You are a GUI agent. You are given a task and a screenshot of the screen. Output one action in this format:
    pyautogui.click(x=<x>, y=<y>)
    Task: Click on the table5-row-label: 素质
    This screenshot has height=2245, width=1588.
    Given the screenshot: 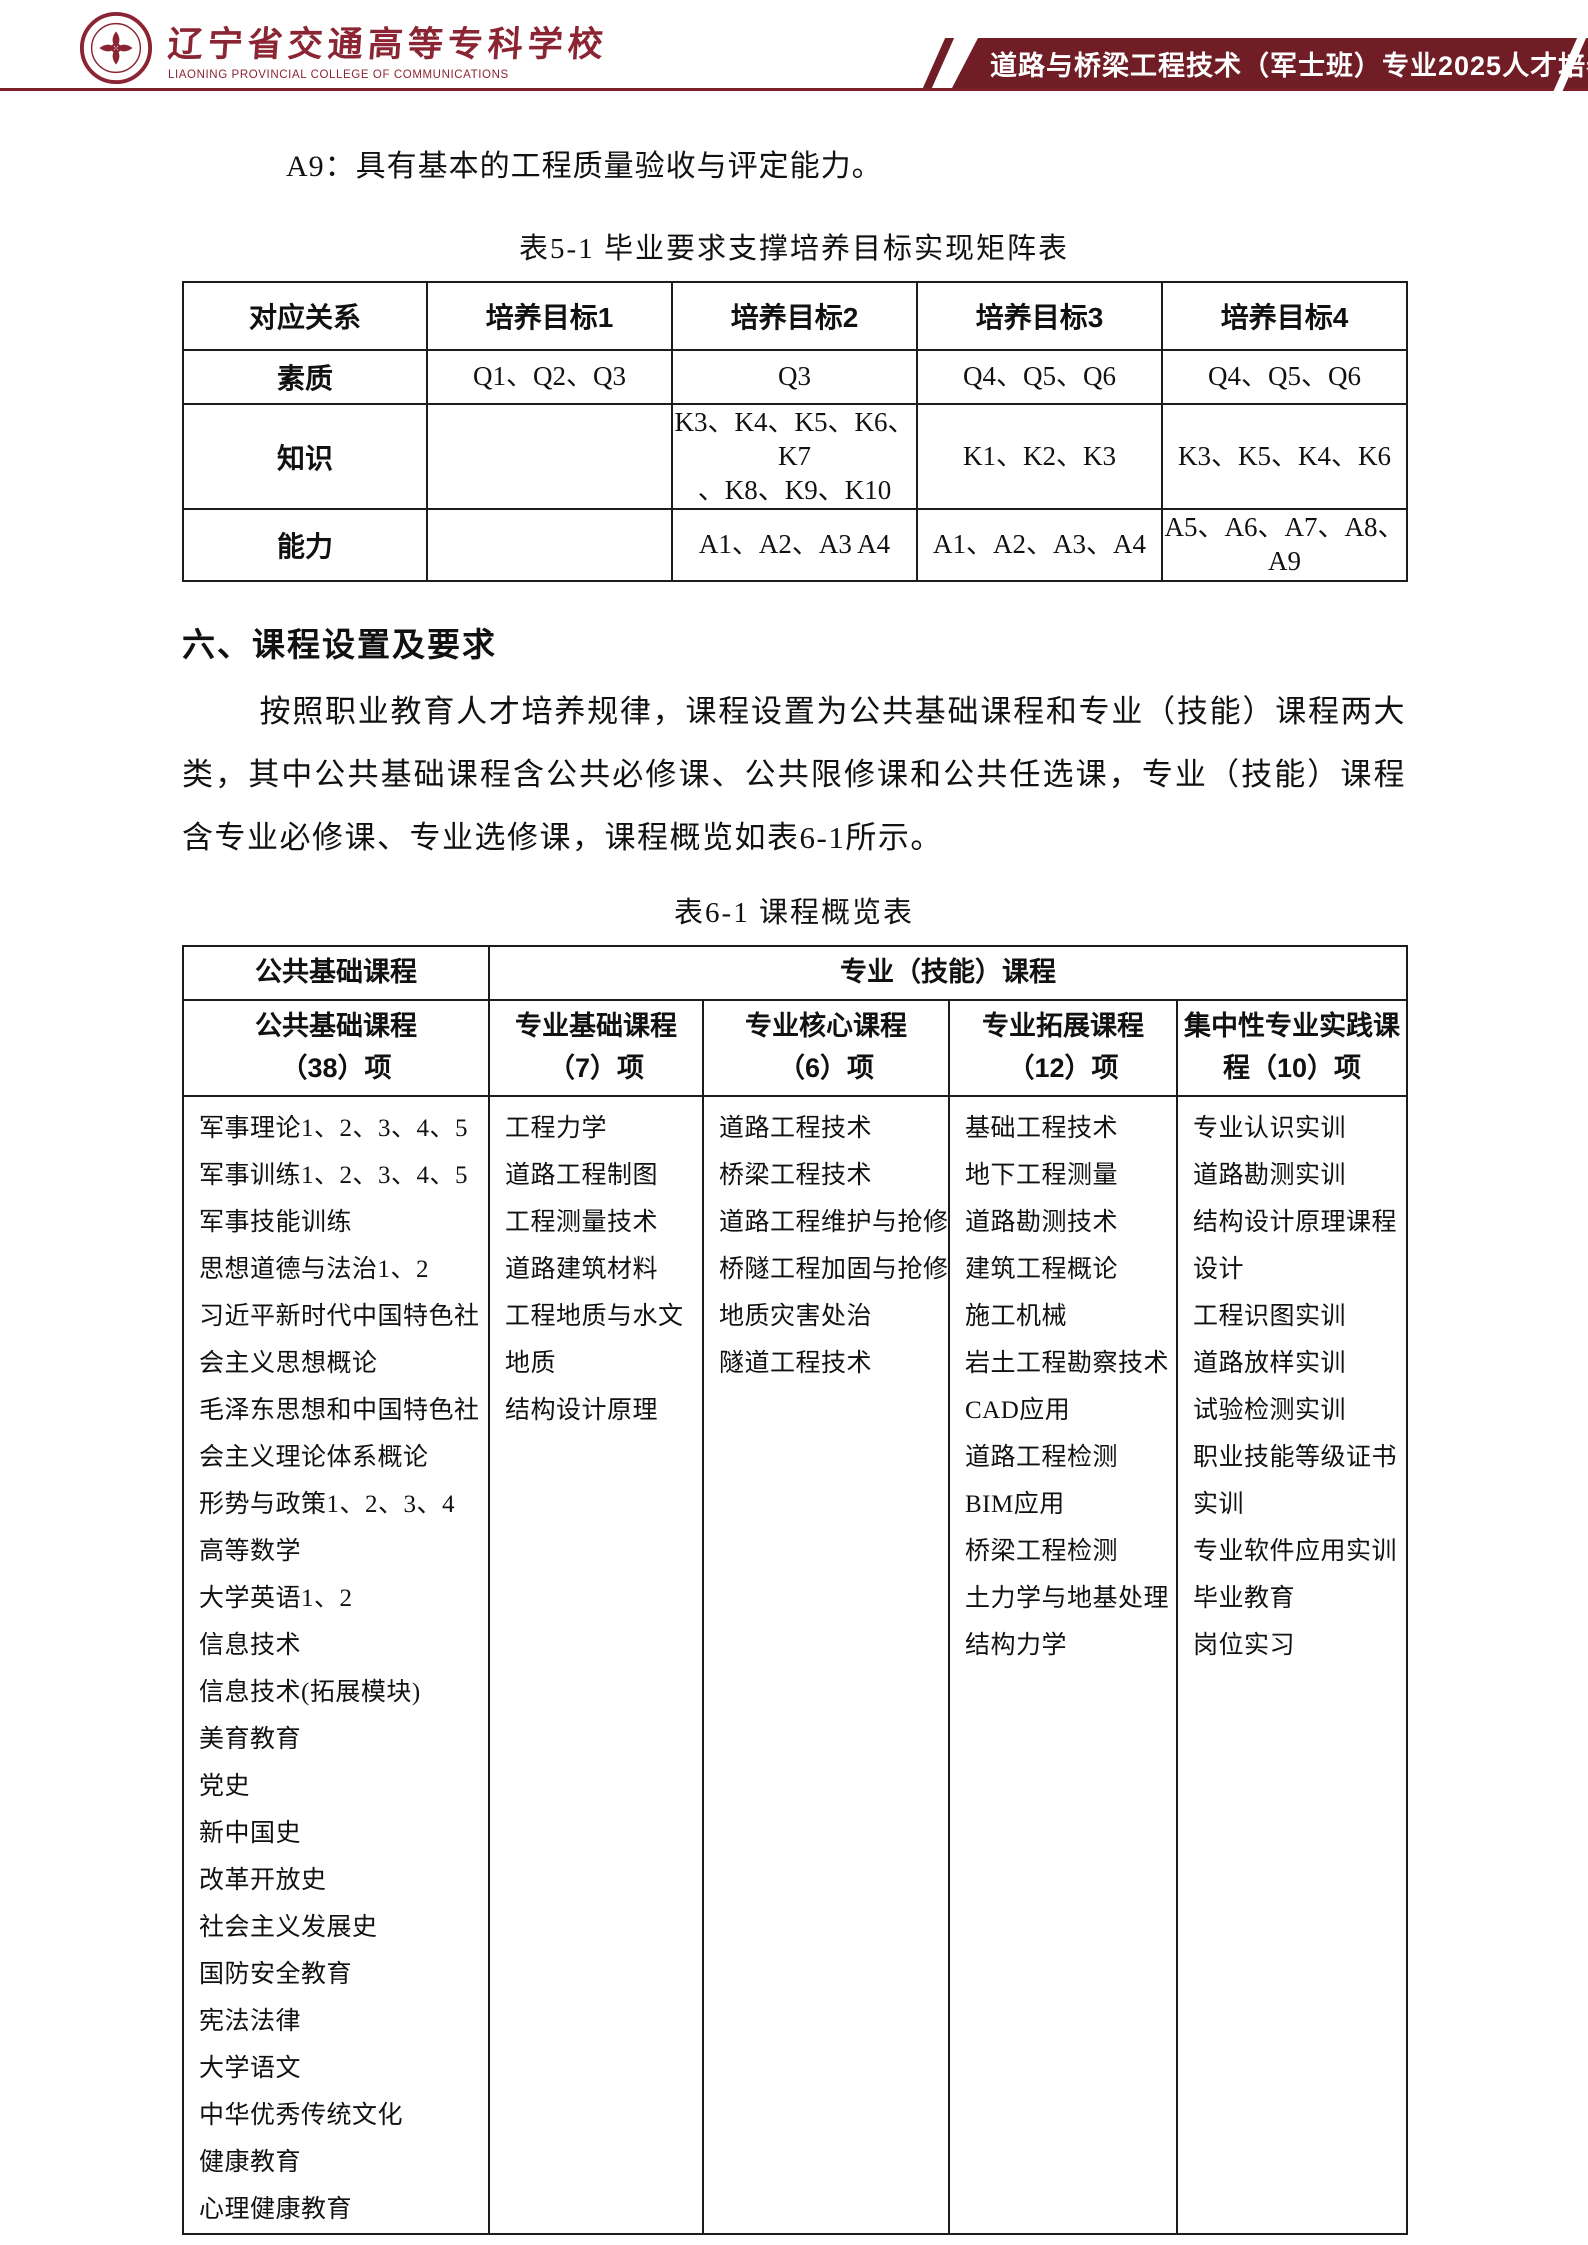 What is the action you would take?
    pyautogui.click(x=305, y=377)
    